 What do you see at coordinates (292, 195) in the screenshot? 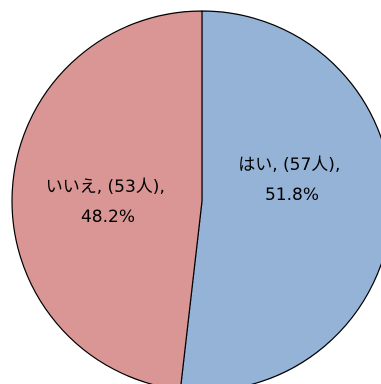
I see `data-label-hai-line2: 51.8%` at bounding box center [292, 195].